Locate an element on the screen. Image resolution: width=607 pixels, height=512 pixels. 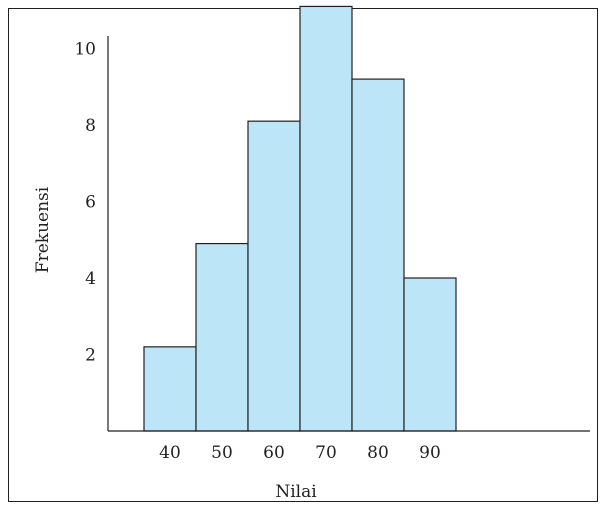
x-tick-label: 50 is located at coordinates (222, 453).